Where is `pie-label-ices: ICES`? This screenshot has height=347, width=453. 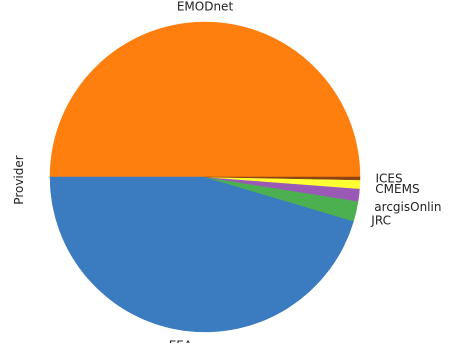
pie-label-ices: ICES is located at coordinates (389, 179).